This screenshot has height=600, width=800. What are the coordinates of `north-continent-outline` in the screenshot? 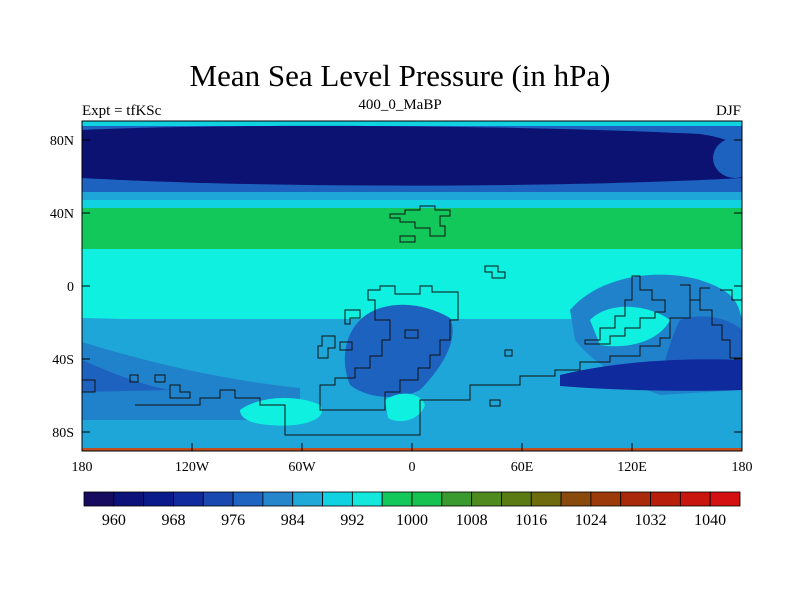 It's located at (420, 221).